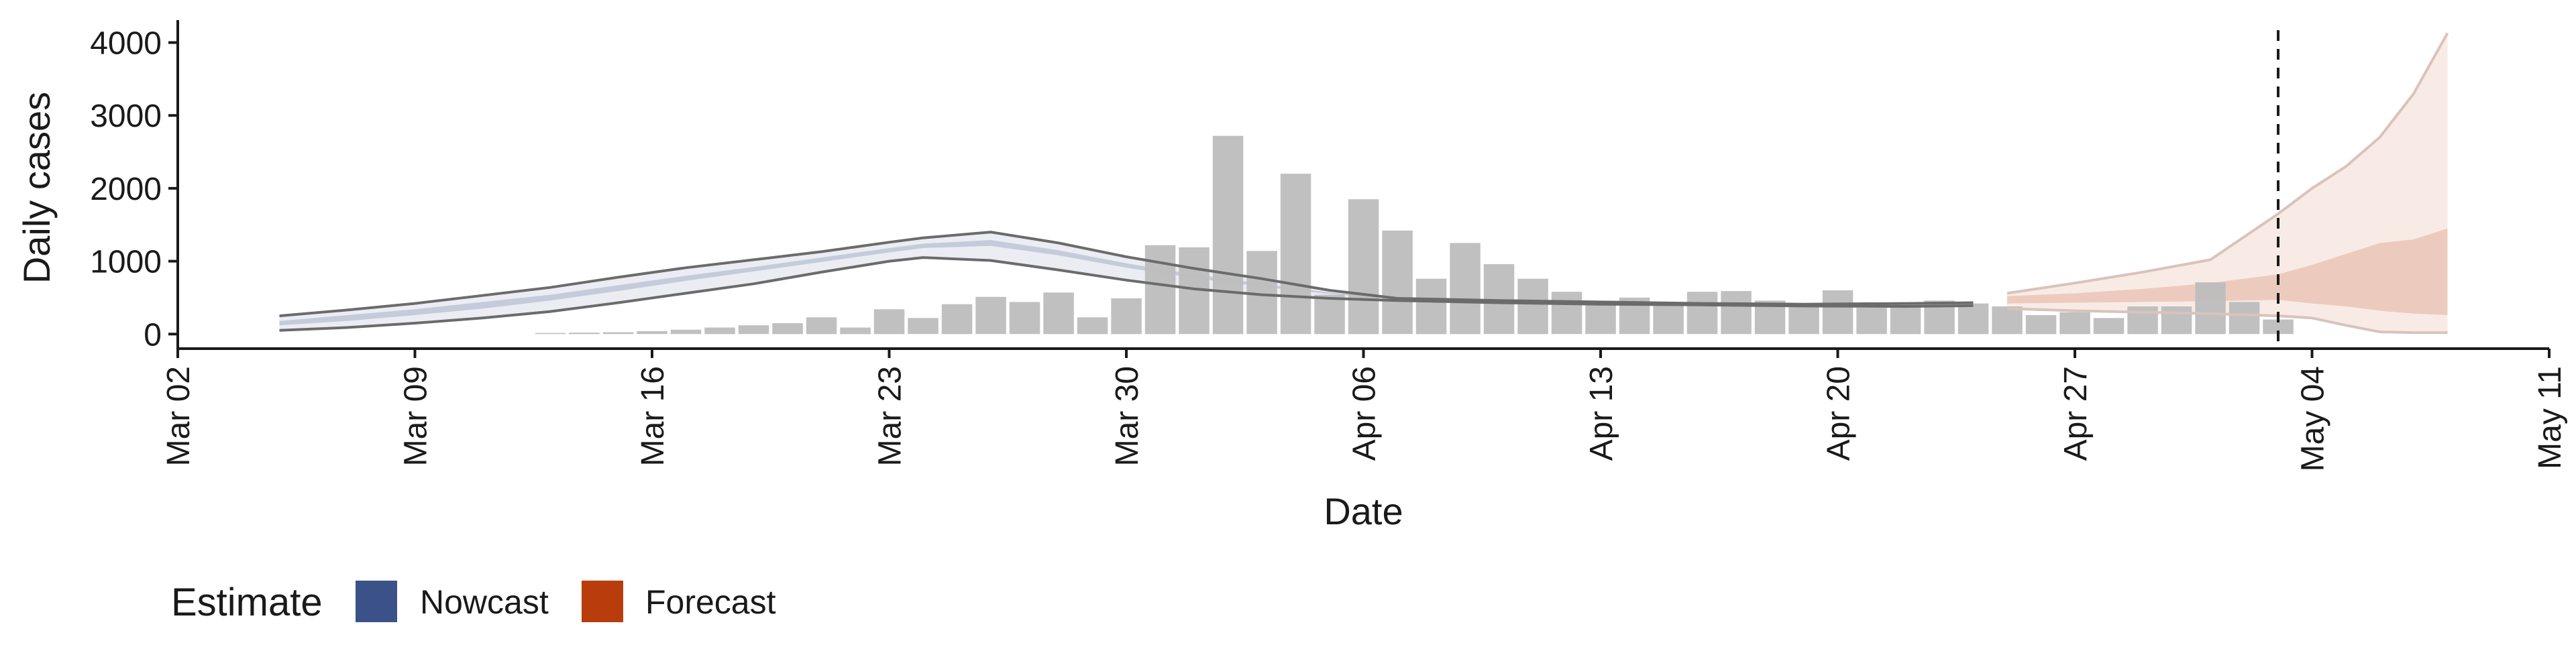 The width and height of the screenshot is (2576, 647). Describe the element at coordinates (2227, 163) in the screenshot. I see `forecast-upper-line` at that location.